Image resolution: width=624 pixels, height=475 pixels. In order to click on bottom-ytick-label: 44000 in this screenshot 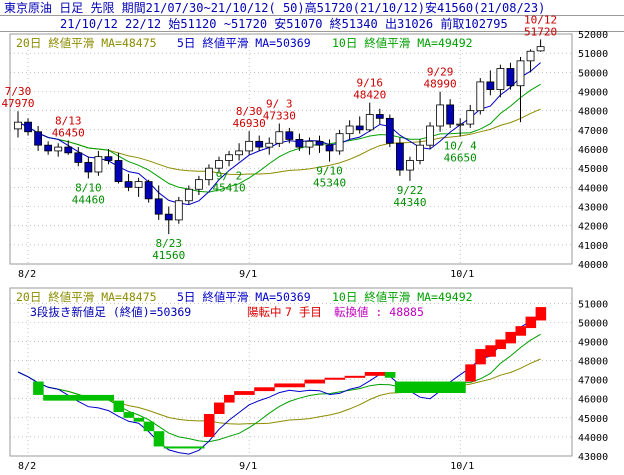, I will do `click(593, 438)`.